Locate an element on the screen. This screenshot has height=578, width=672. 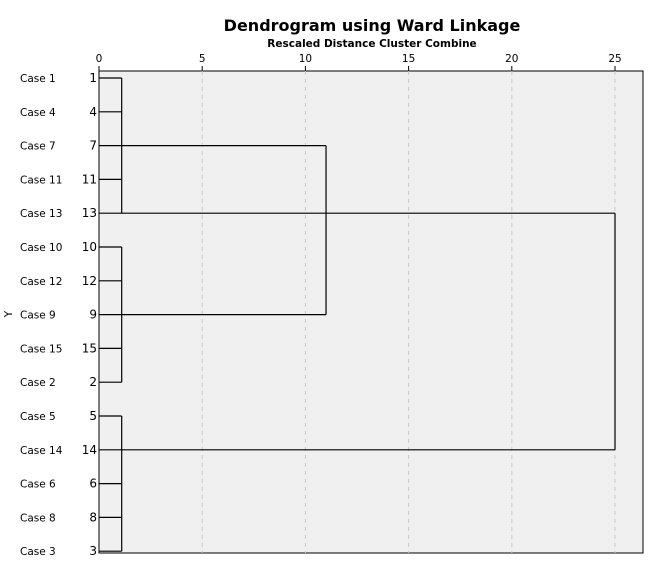
case-label-12: Case 12 is located at coordinates (41, 282).